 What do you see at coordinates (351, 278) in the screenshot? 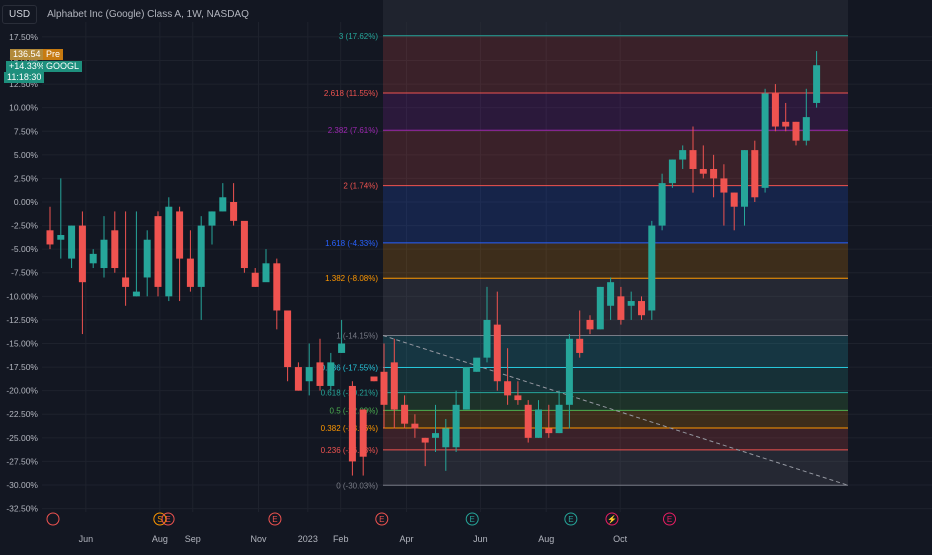
I see `fib-level-label: 1.382 (-8.08%)` at bounding box center [351, 278].